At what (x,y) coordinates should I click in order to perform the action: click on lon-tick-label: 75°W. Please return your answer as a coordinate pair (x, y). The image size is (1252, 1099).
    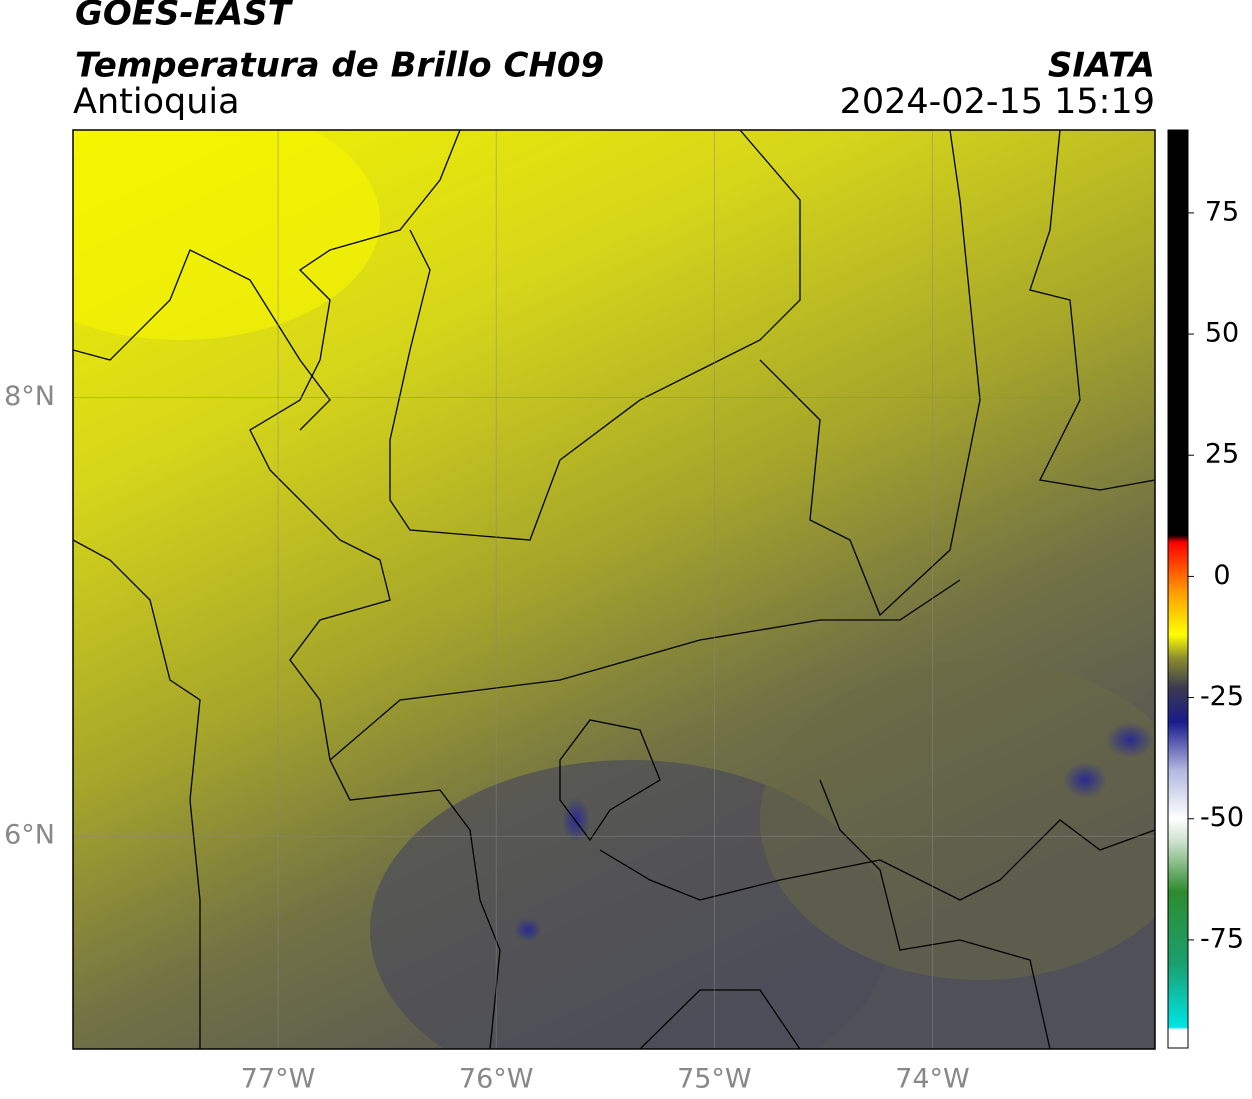
    Looking at the image, I should click on (714, 1079).